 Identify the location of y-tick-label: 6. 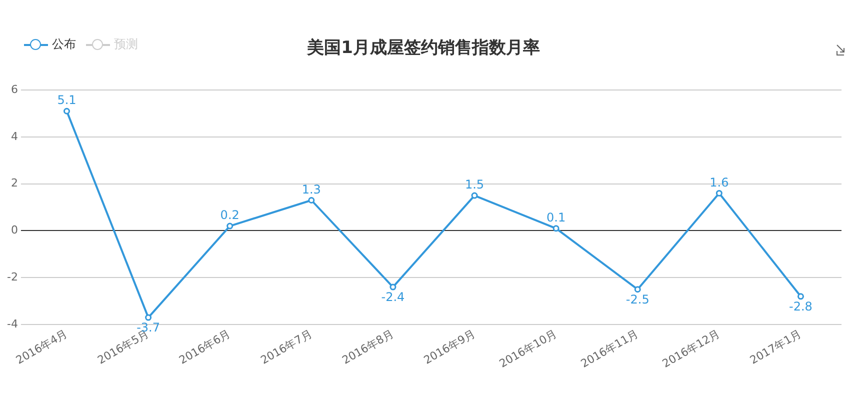
(14, 89).